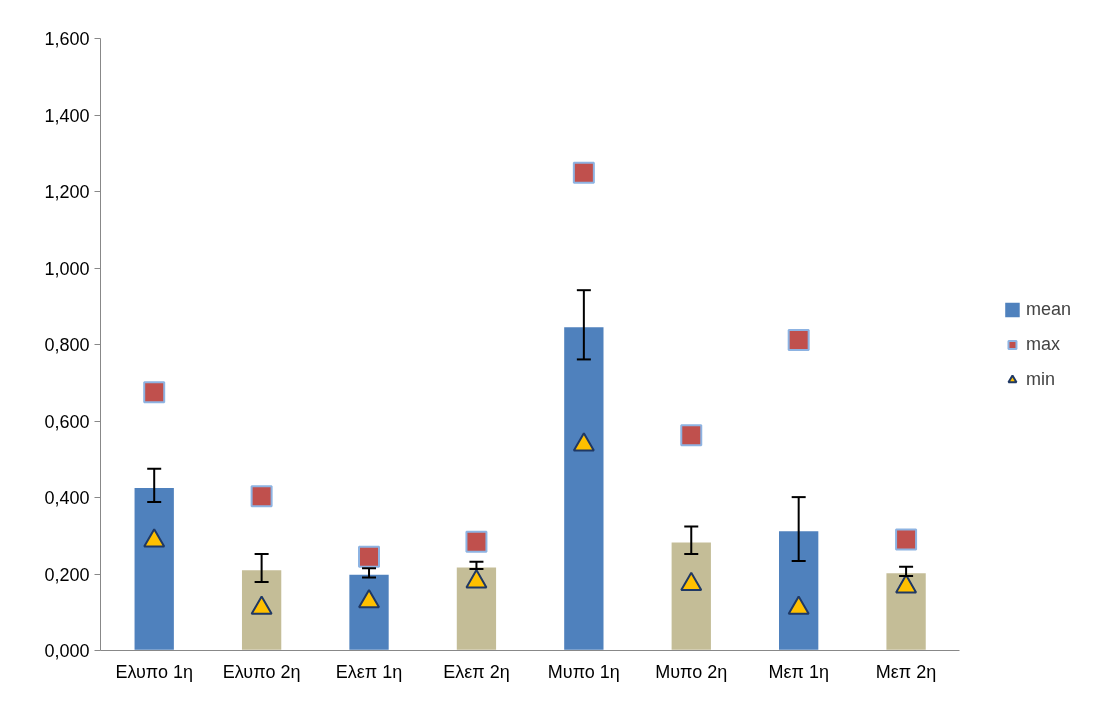 The width and height of the screenshot is (1105, 722). I want to click on legend-label: min, so click(1040, 379).